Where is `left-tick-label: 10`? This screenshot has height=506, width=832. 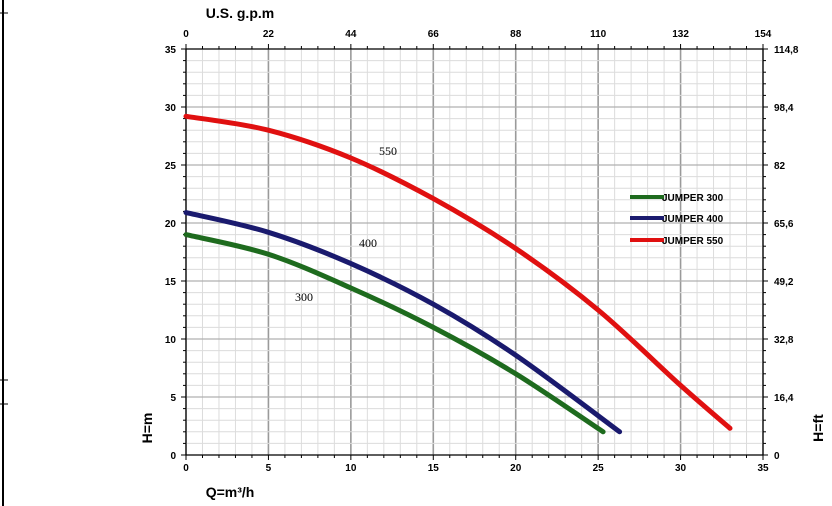 left-tick-label: 10 is located at coordinates (171, 340).